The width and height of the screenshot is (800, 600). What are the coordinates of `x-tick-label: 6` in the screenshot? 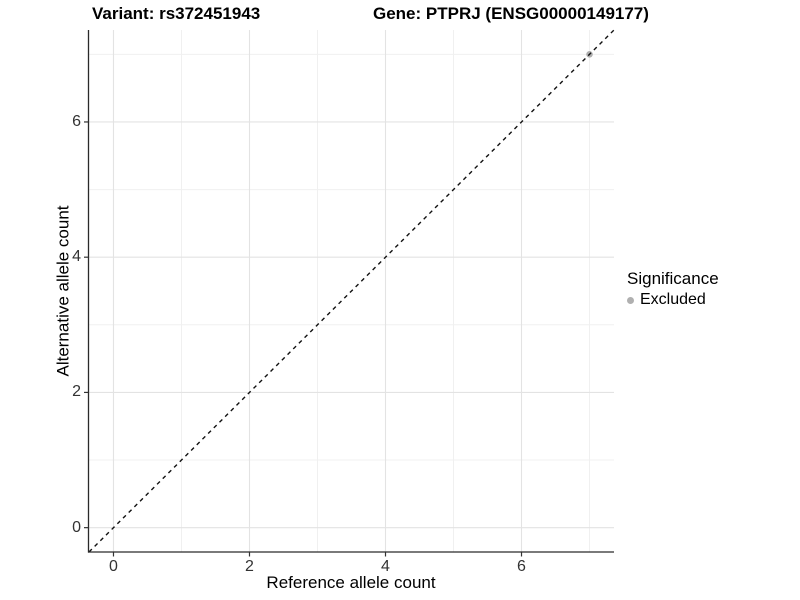 It's located at (521, 566).